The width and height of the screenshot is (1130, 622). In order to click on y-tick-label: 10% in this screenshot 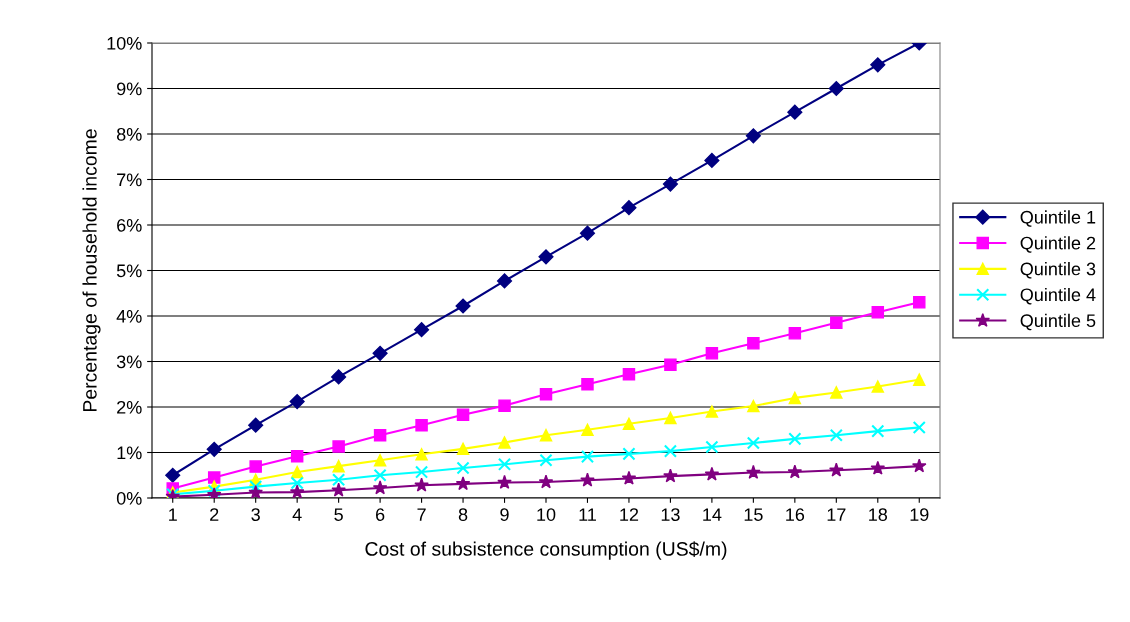, I will do `click(124, 43)`.